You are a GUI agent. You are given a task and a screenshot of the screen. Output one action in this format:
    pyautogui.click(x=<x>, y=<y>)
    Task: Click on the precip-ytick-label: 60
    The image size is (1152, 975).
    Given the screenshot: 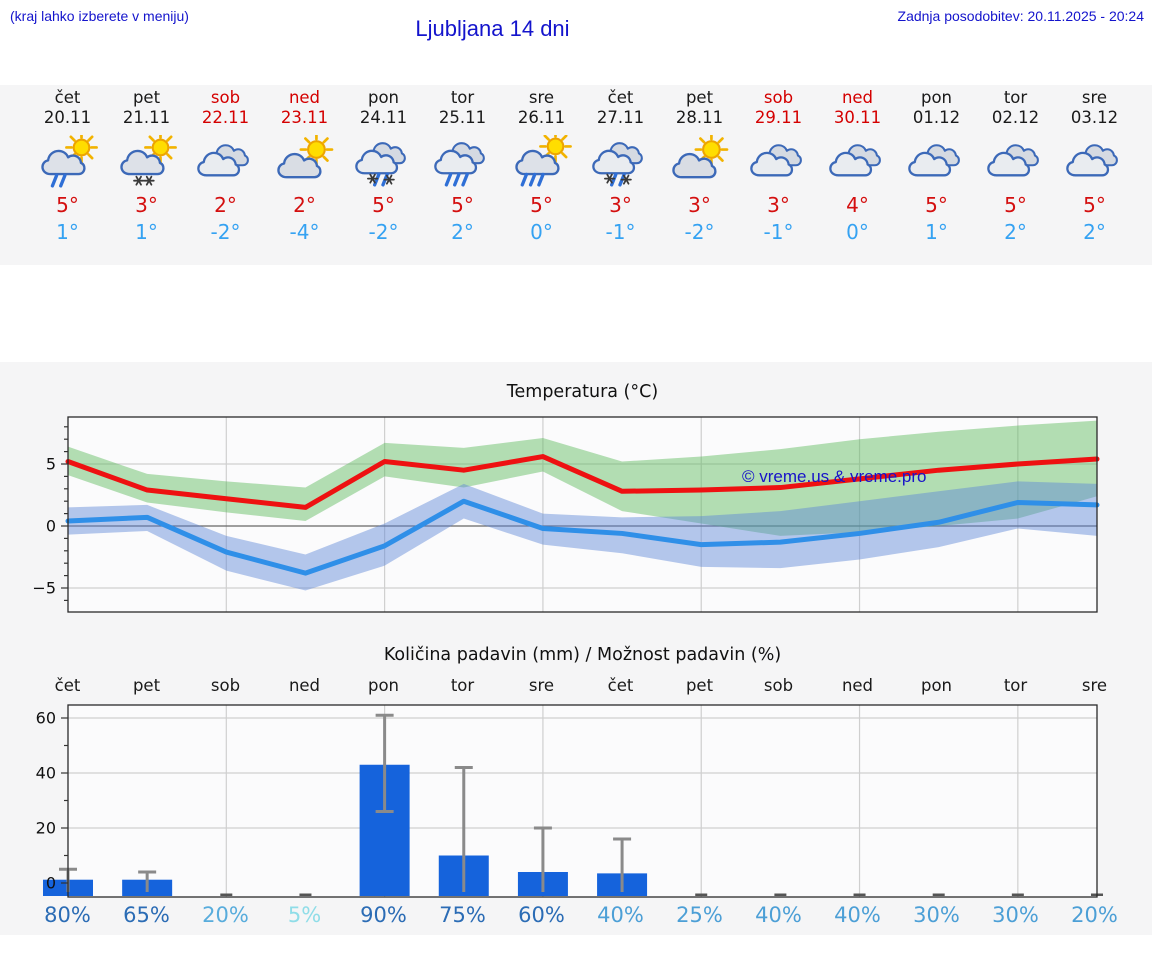 What is the action you would take?
    pyautogui.click(x=46, y=718)
    